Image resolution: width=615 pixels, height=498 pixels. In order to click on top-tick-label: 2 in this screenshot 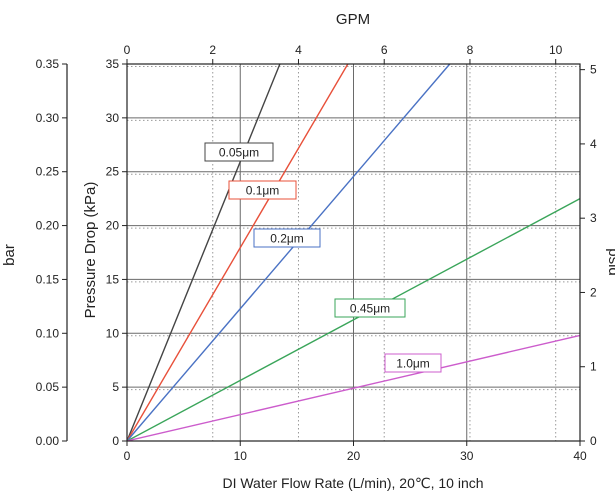, I will do `click(212, 50)`.